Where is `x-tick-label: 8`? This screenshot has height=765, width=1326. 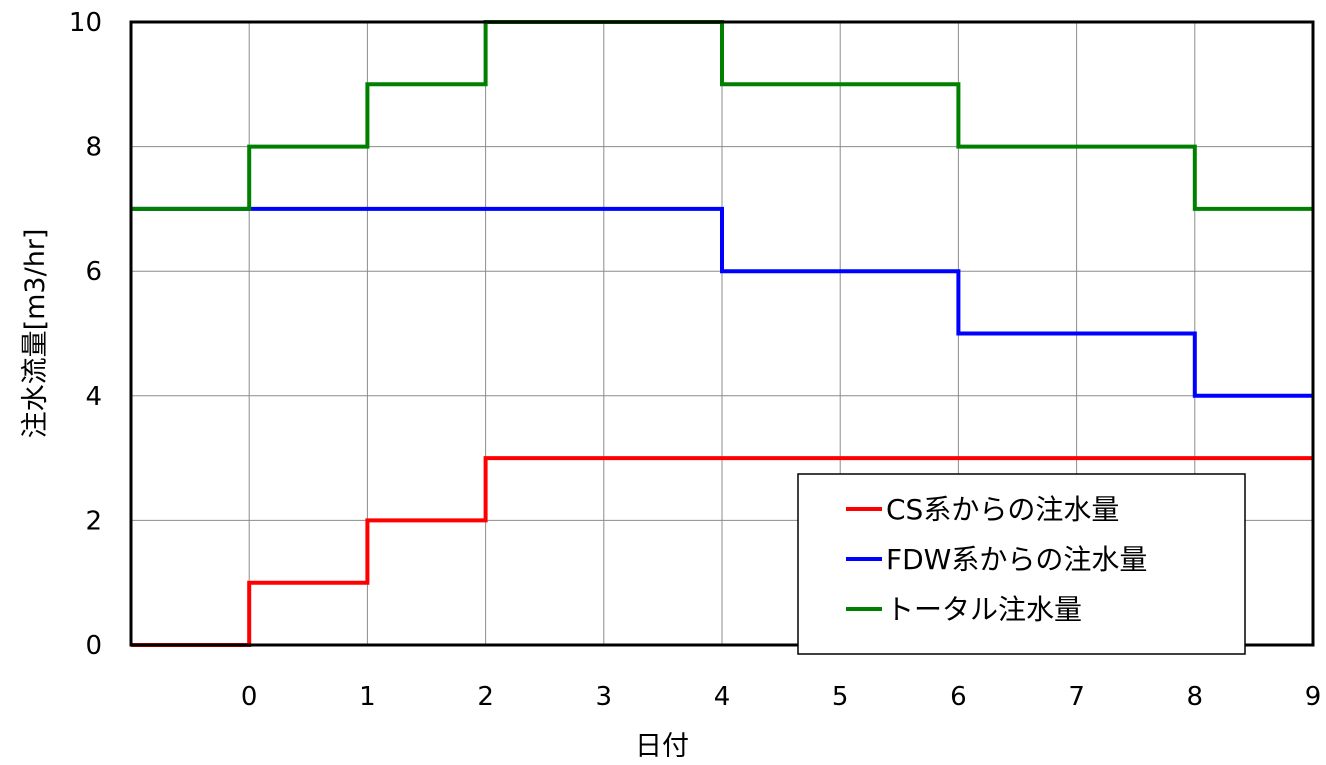
x-tick-label: 8 is located at coordinates (1195, 697).